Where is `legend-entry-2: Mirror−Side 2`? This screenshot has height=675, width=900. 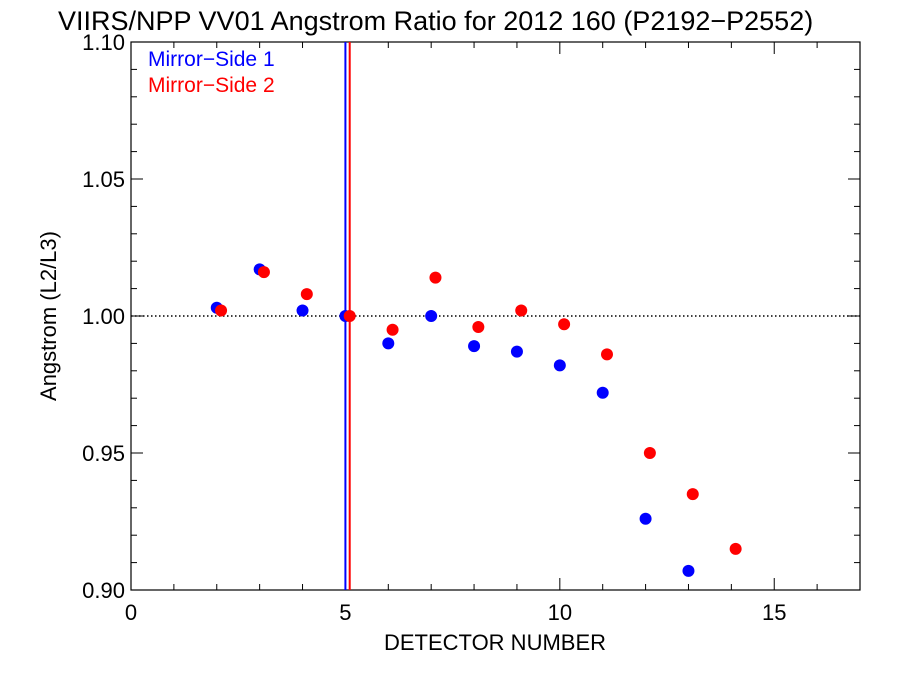
legend-entry-2: Mirror−Side 2 is located at coordinates (211, 85).